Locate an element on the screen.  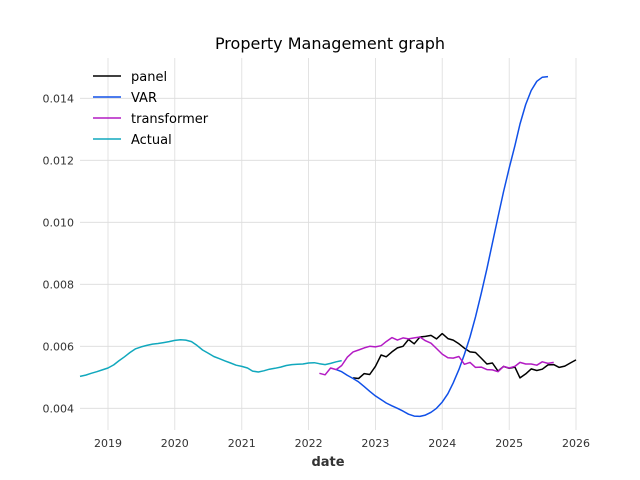
y-tick-labels: 0.004 0.006 0.008 0.010 0.012 0.014 is located at coordinates (59, 253).